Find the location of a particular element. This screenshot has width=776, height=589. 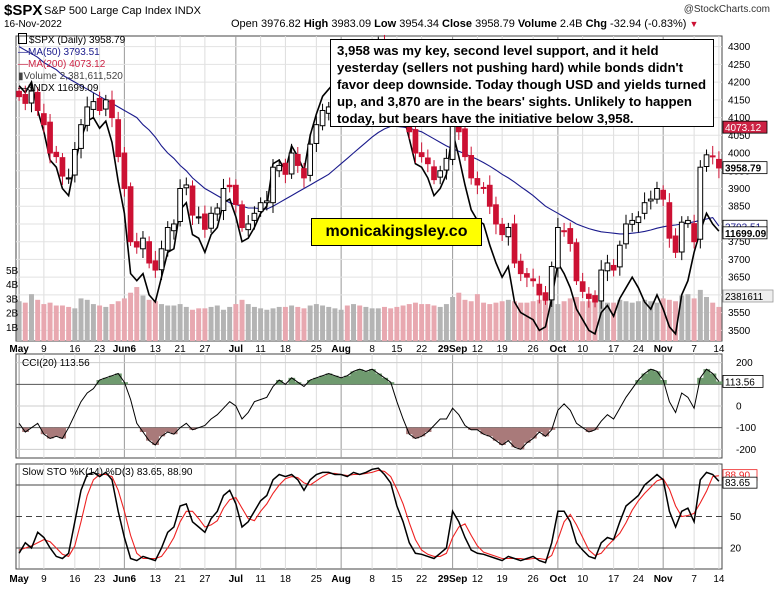

price-tick-label: 3550 is located at coordinates (739, 313).